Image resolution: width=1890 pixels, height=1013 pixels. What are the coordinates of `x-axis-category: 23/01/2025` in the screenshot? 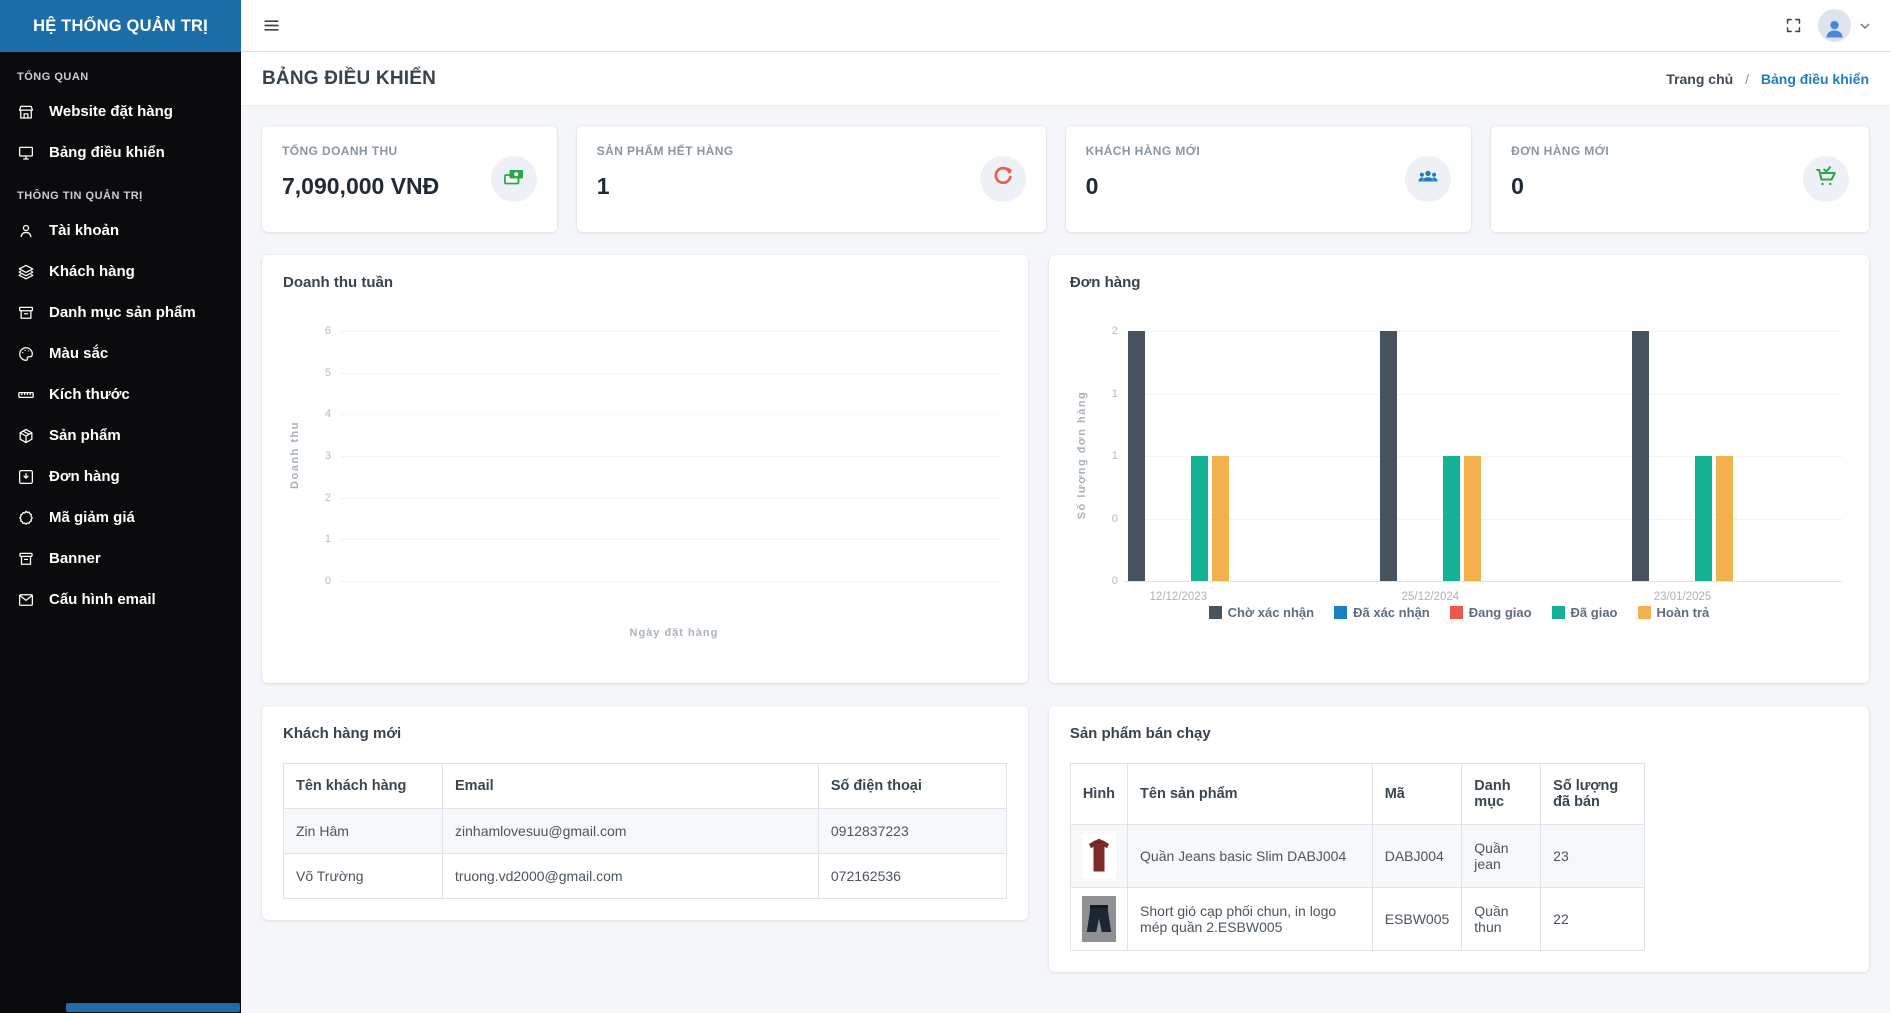 It's located at (1682, 597).